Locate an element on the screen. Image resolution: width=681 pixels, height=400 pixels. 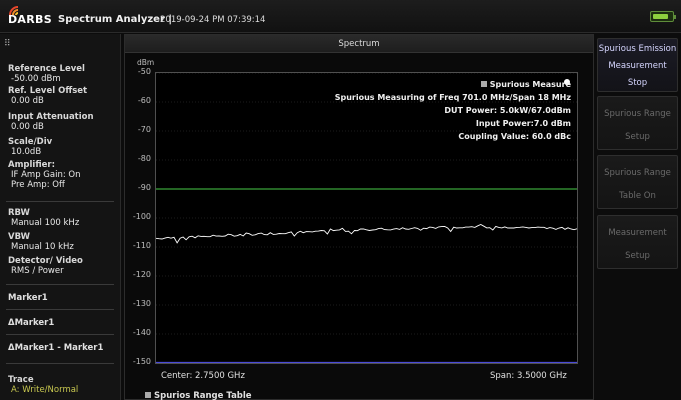
trace-label: Trace is located at coordinates (21, 380).